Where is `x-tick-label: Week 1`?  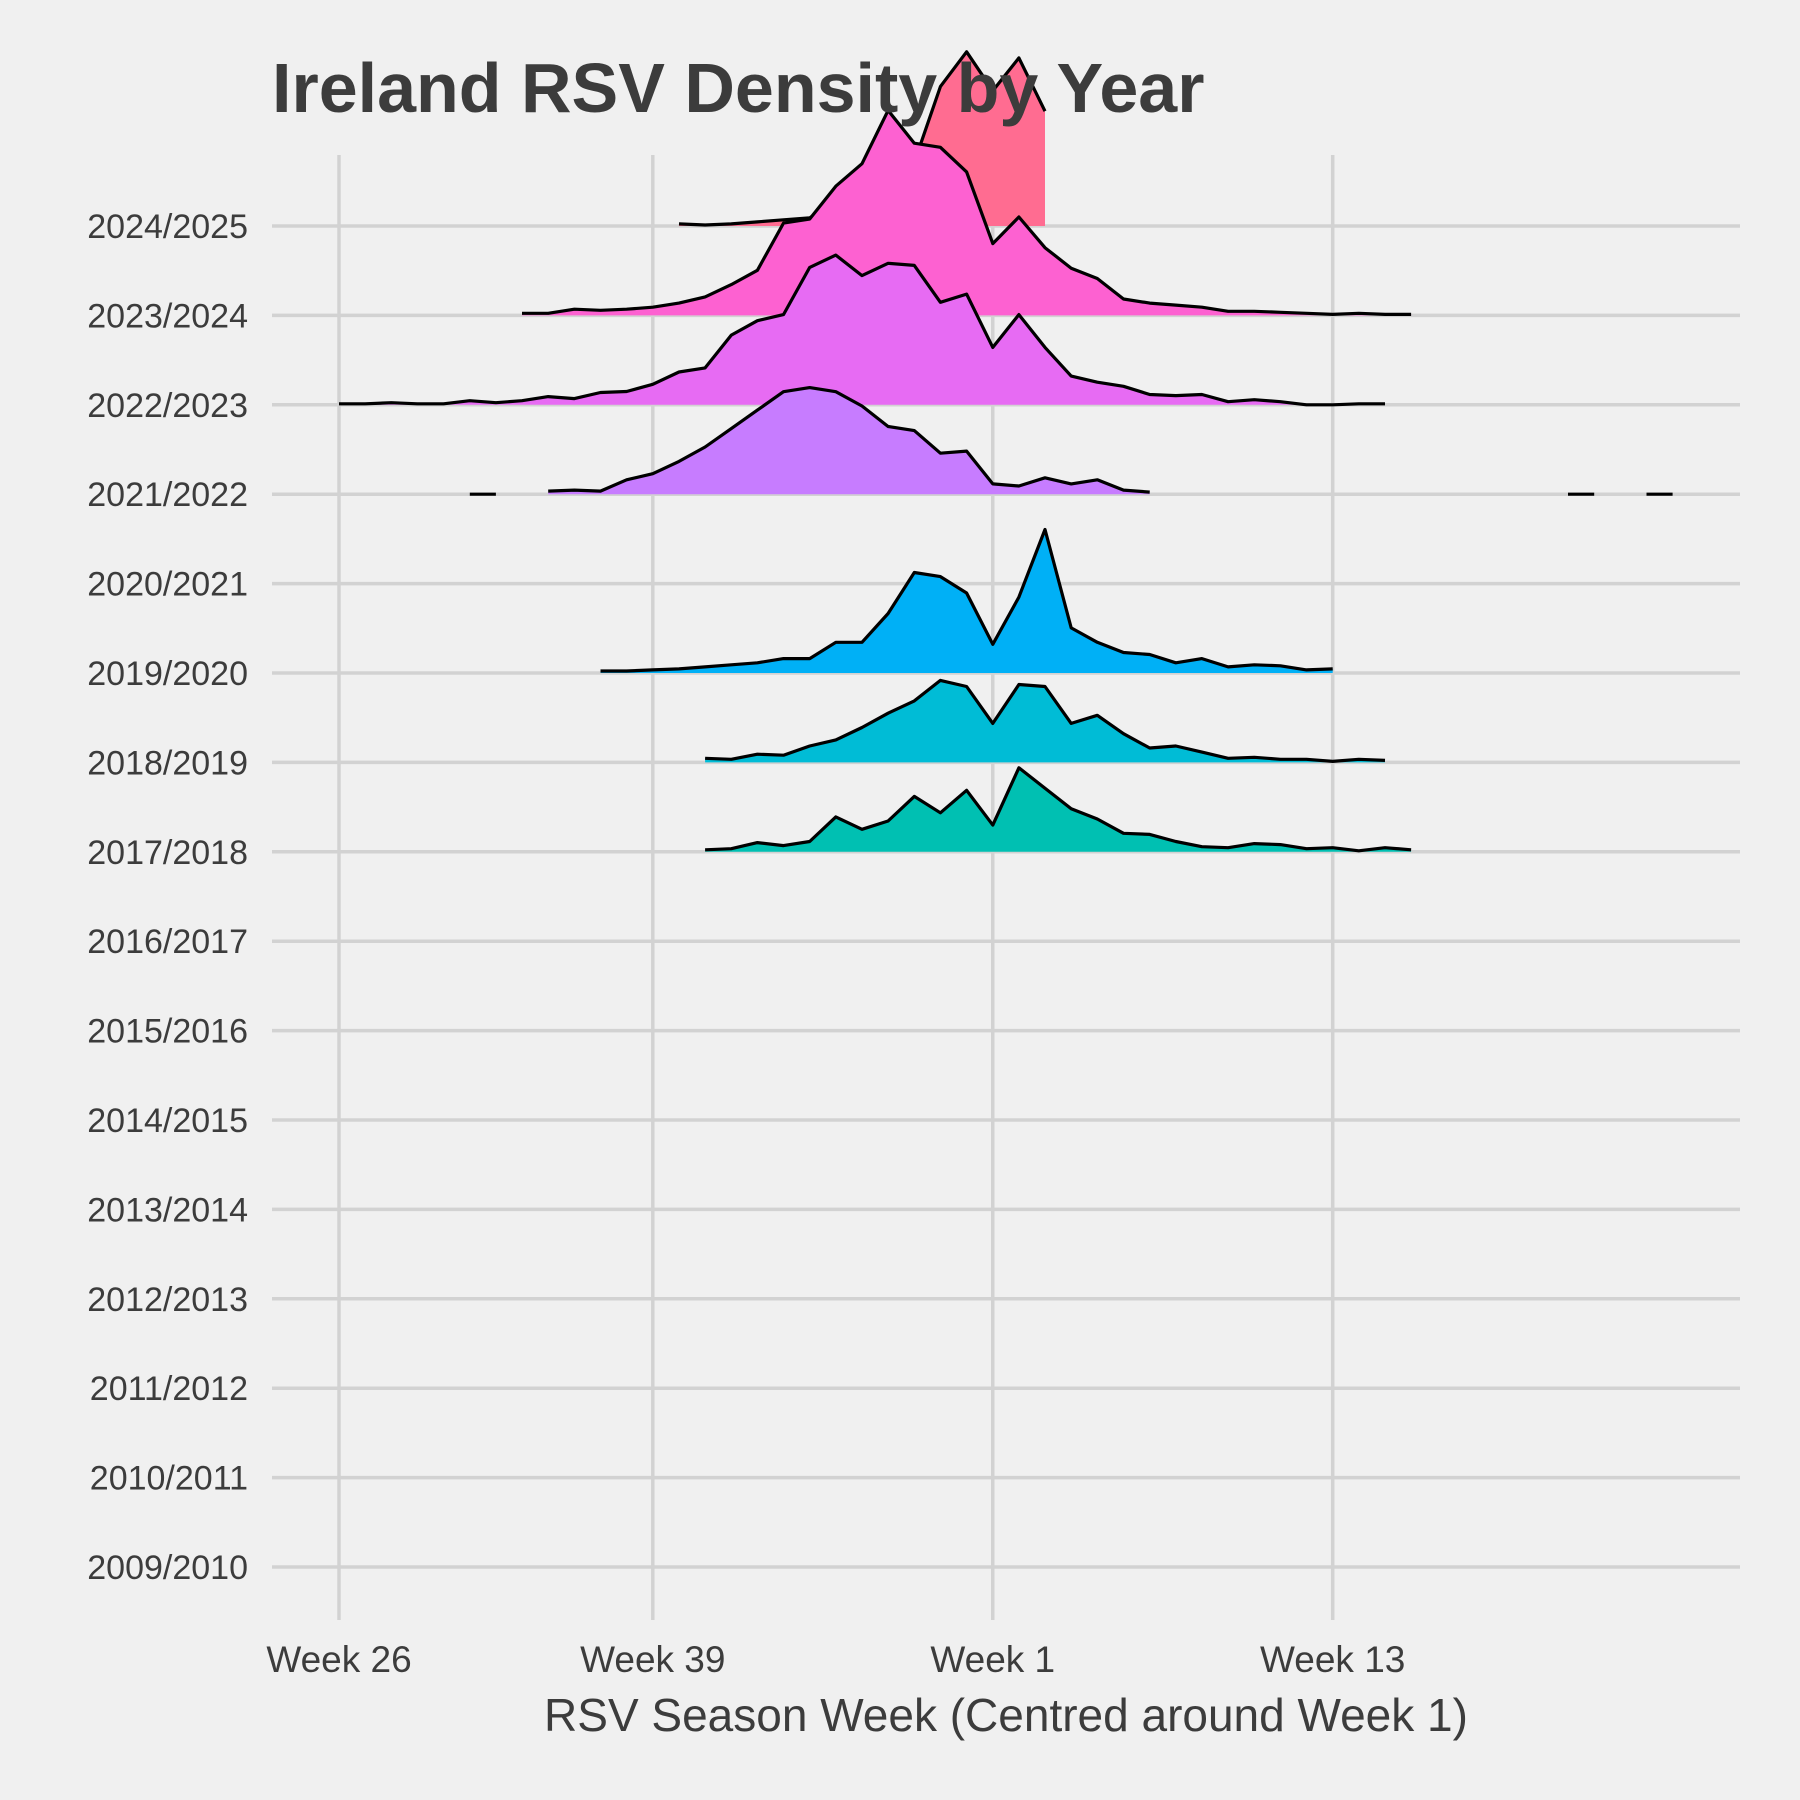 x-tick-label: Week 1 is located at coordinates (992, 1659).